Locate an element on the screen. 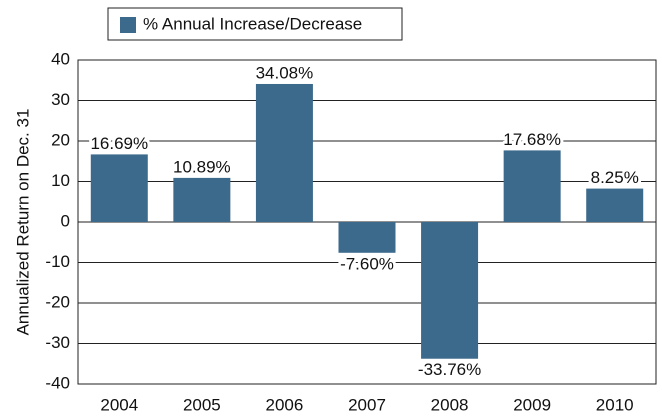 This screenshot has width=662, height=416. y-tick-label: 10 is located at coordinates (60, 180).